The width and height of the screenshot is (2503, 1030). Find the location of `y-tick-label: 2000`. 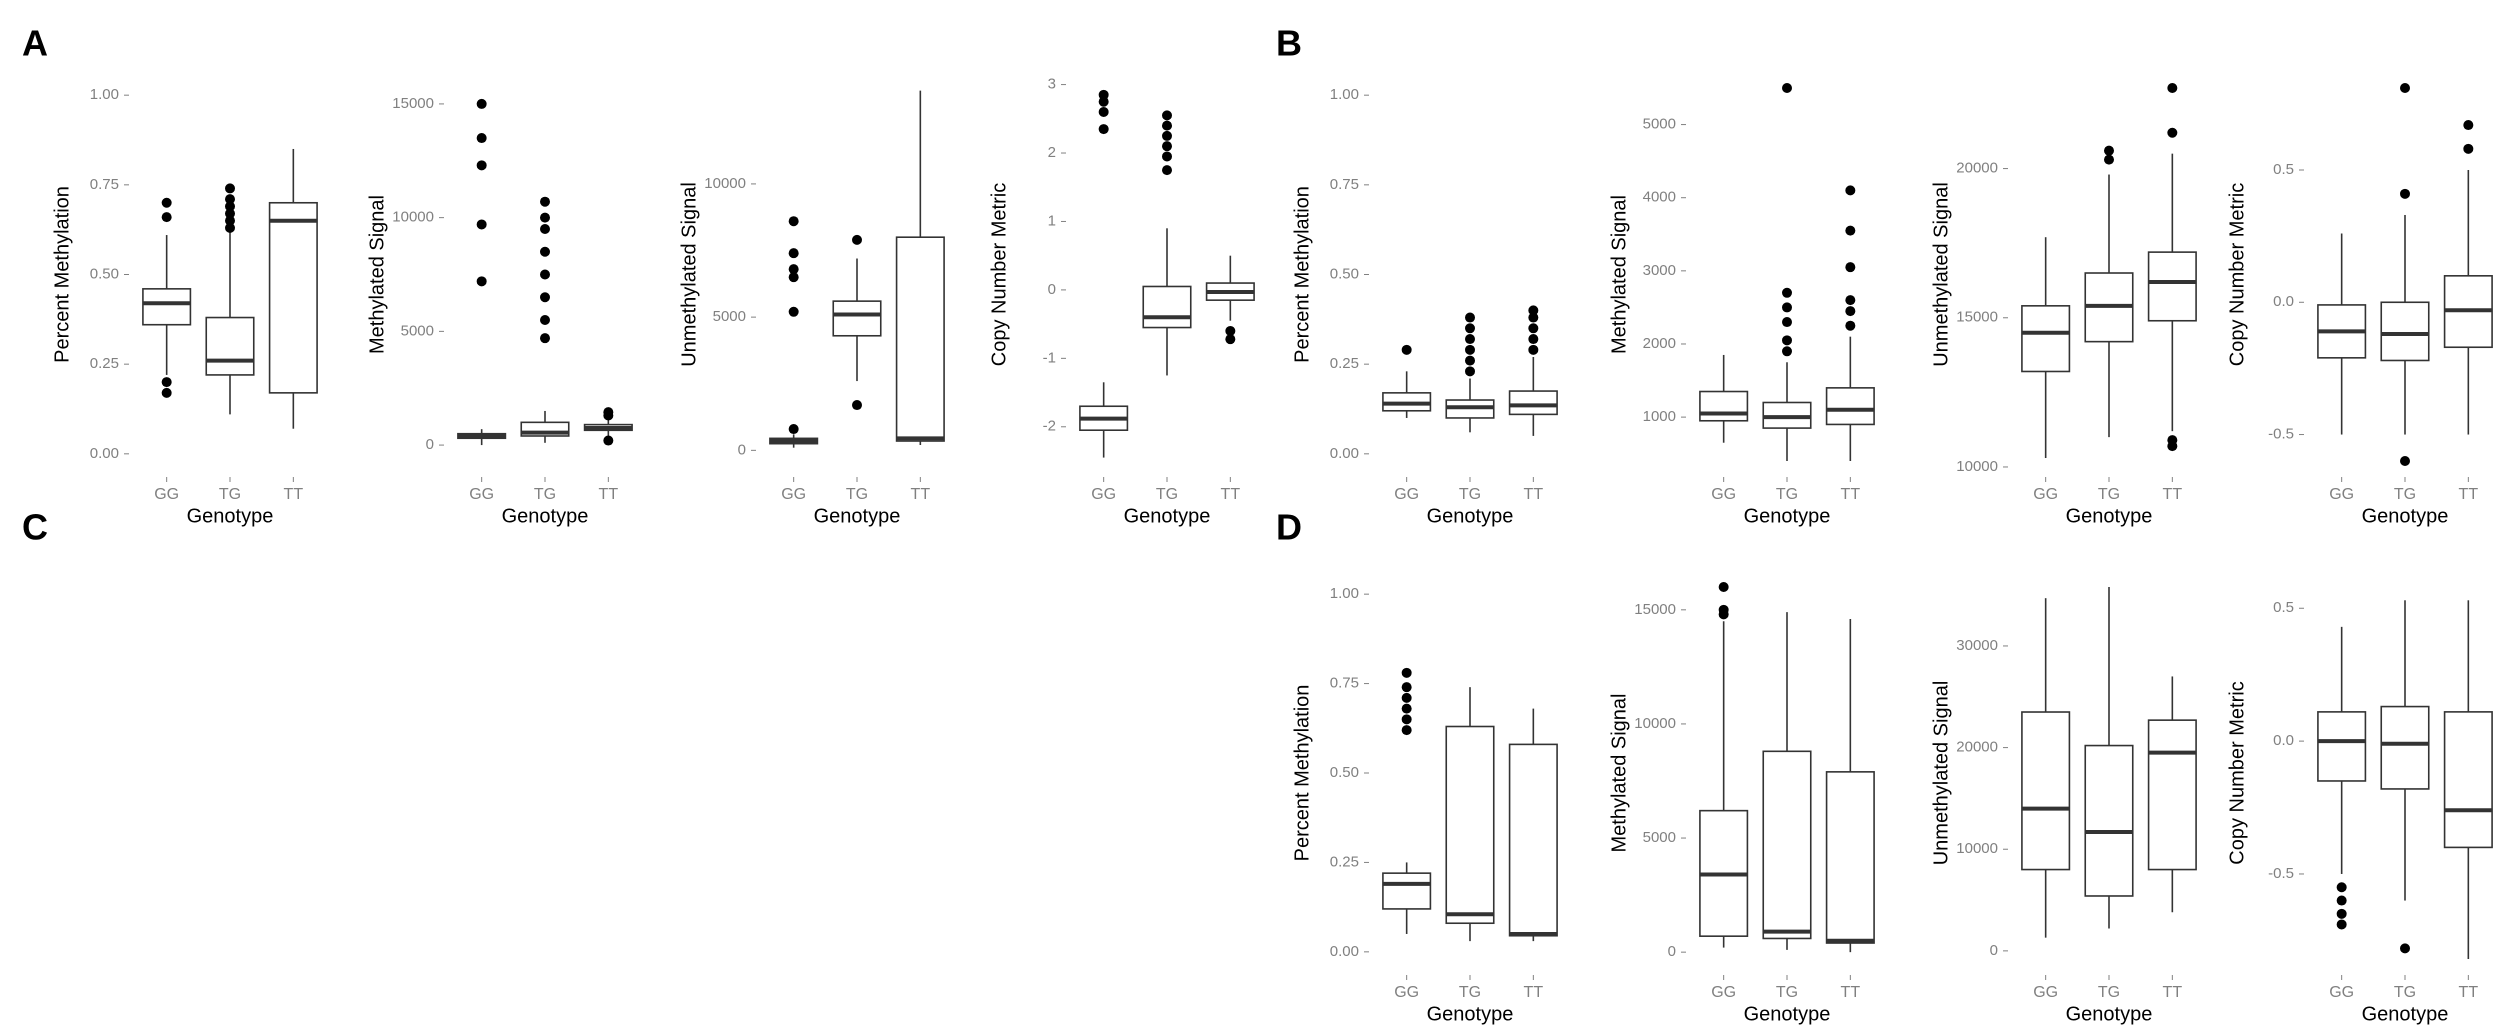

y-tick-label: 2000 is located at coordinates (1659, 343).